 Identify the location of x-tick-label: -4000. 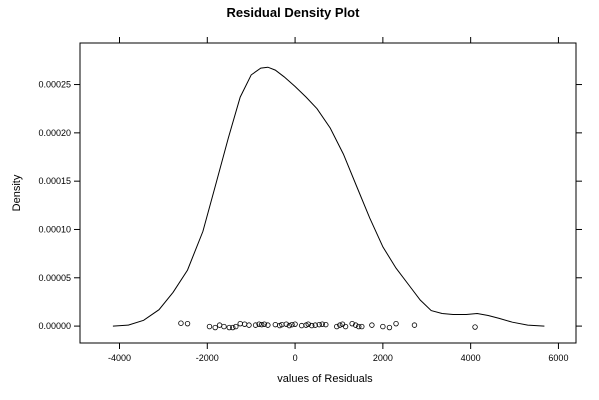
(119, 358).